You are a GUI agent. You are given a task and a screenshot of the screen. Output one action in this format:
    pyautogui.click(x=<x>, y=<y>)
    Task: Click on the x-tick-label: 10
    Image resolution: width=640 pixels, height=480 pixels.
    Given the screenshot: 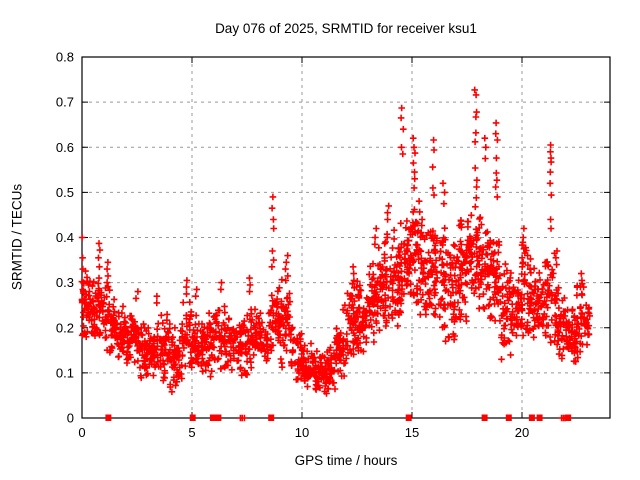 What is the action you would take?
    pyautogui.click(x=302, y=432)
    